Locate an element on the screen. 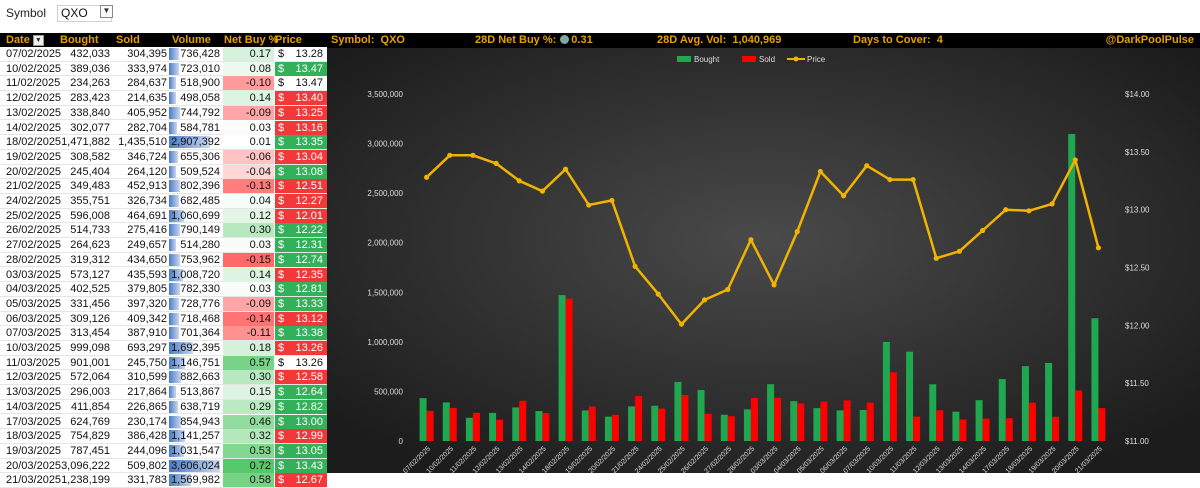 The width and height of the screenshot is (1200, 488). y2-tick-label: $11.50 is located at coordinates (1137, 383).